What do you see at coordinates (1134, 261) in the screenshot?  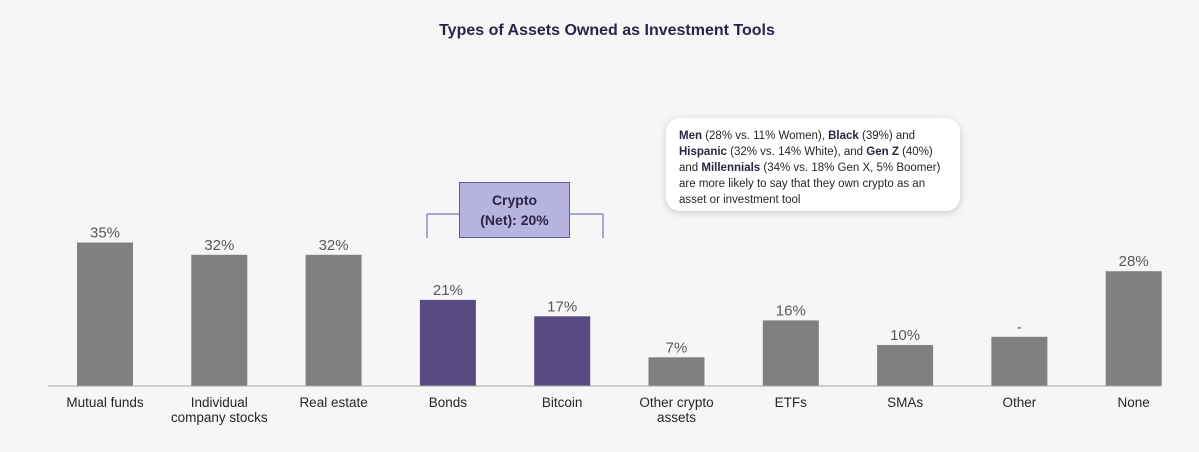 I see `value-label: 28%` at bounding box center [1134, 261].